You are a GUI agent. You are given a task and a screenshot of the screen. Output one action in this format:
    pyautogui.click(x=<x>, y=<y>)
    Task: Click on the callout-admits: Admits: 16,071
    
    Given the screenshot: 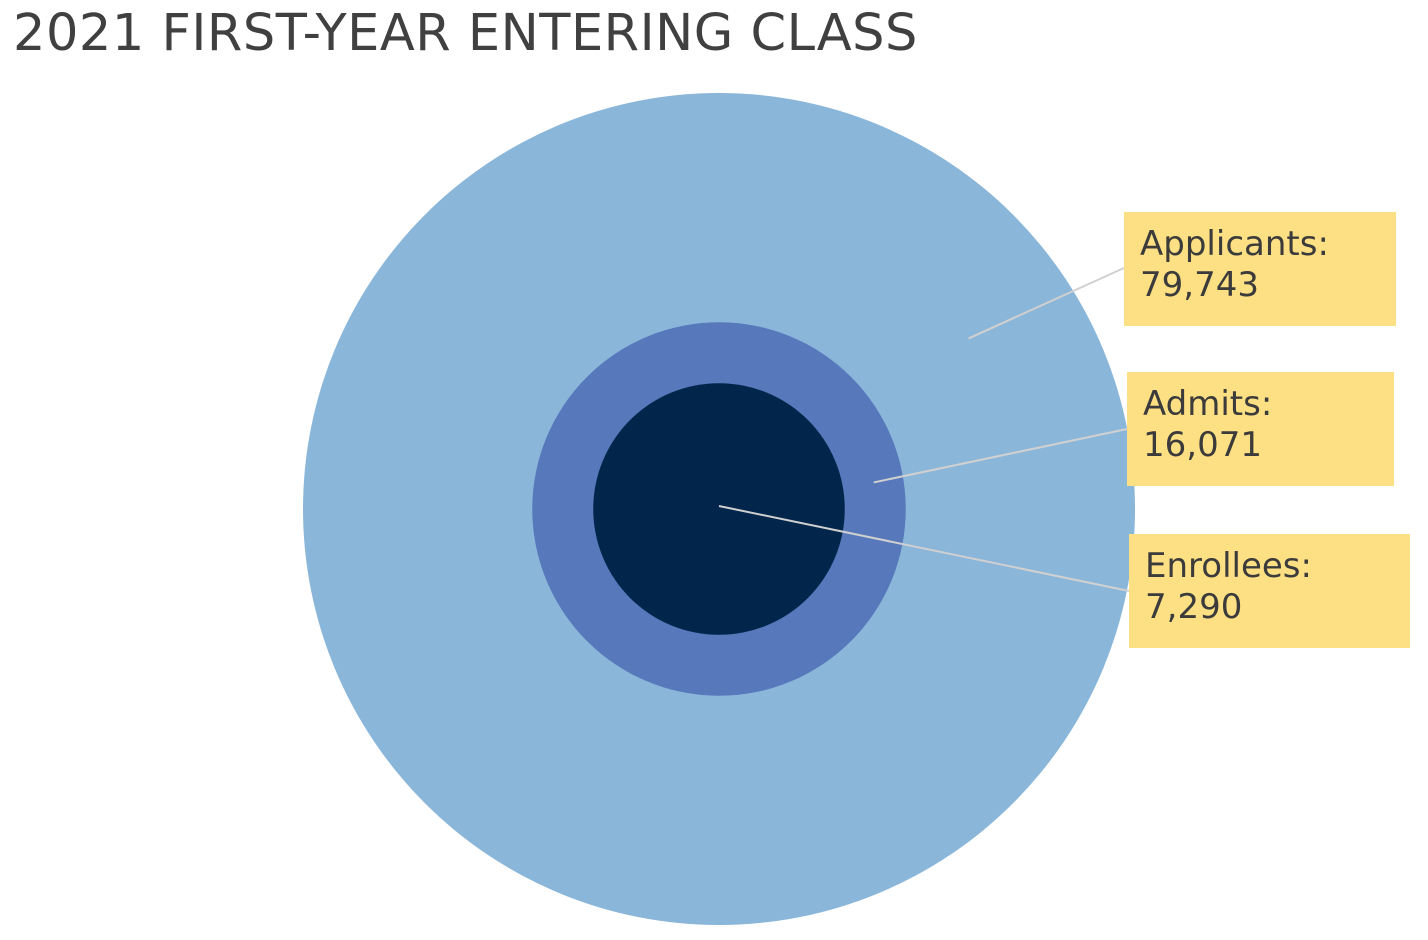 What is the action you would take?
    pyautogui.click(x=1260, y=429)
    